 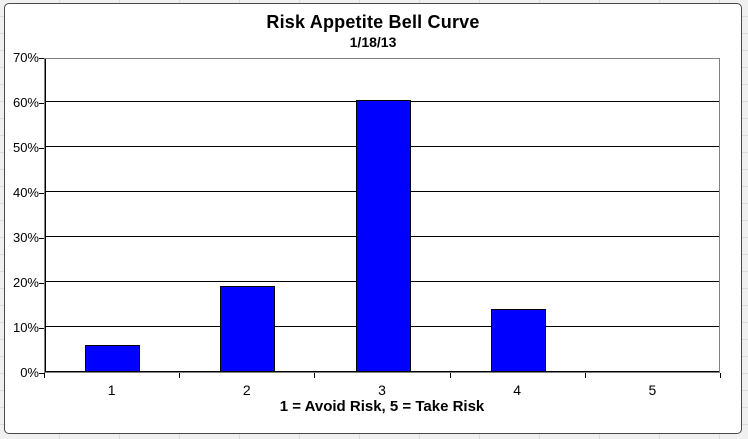 What do you see at coordinates (25, 237) in the screenshot?
I see `y-axis-label: 30%` at bounding box center [25, 237].